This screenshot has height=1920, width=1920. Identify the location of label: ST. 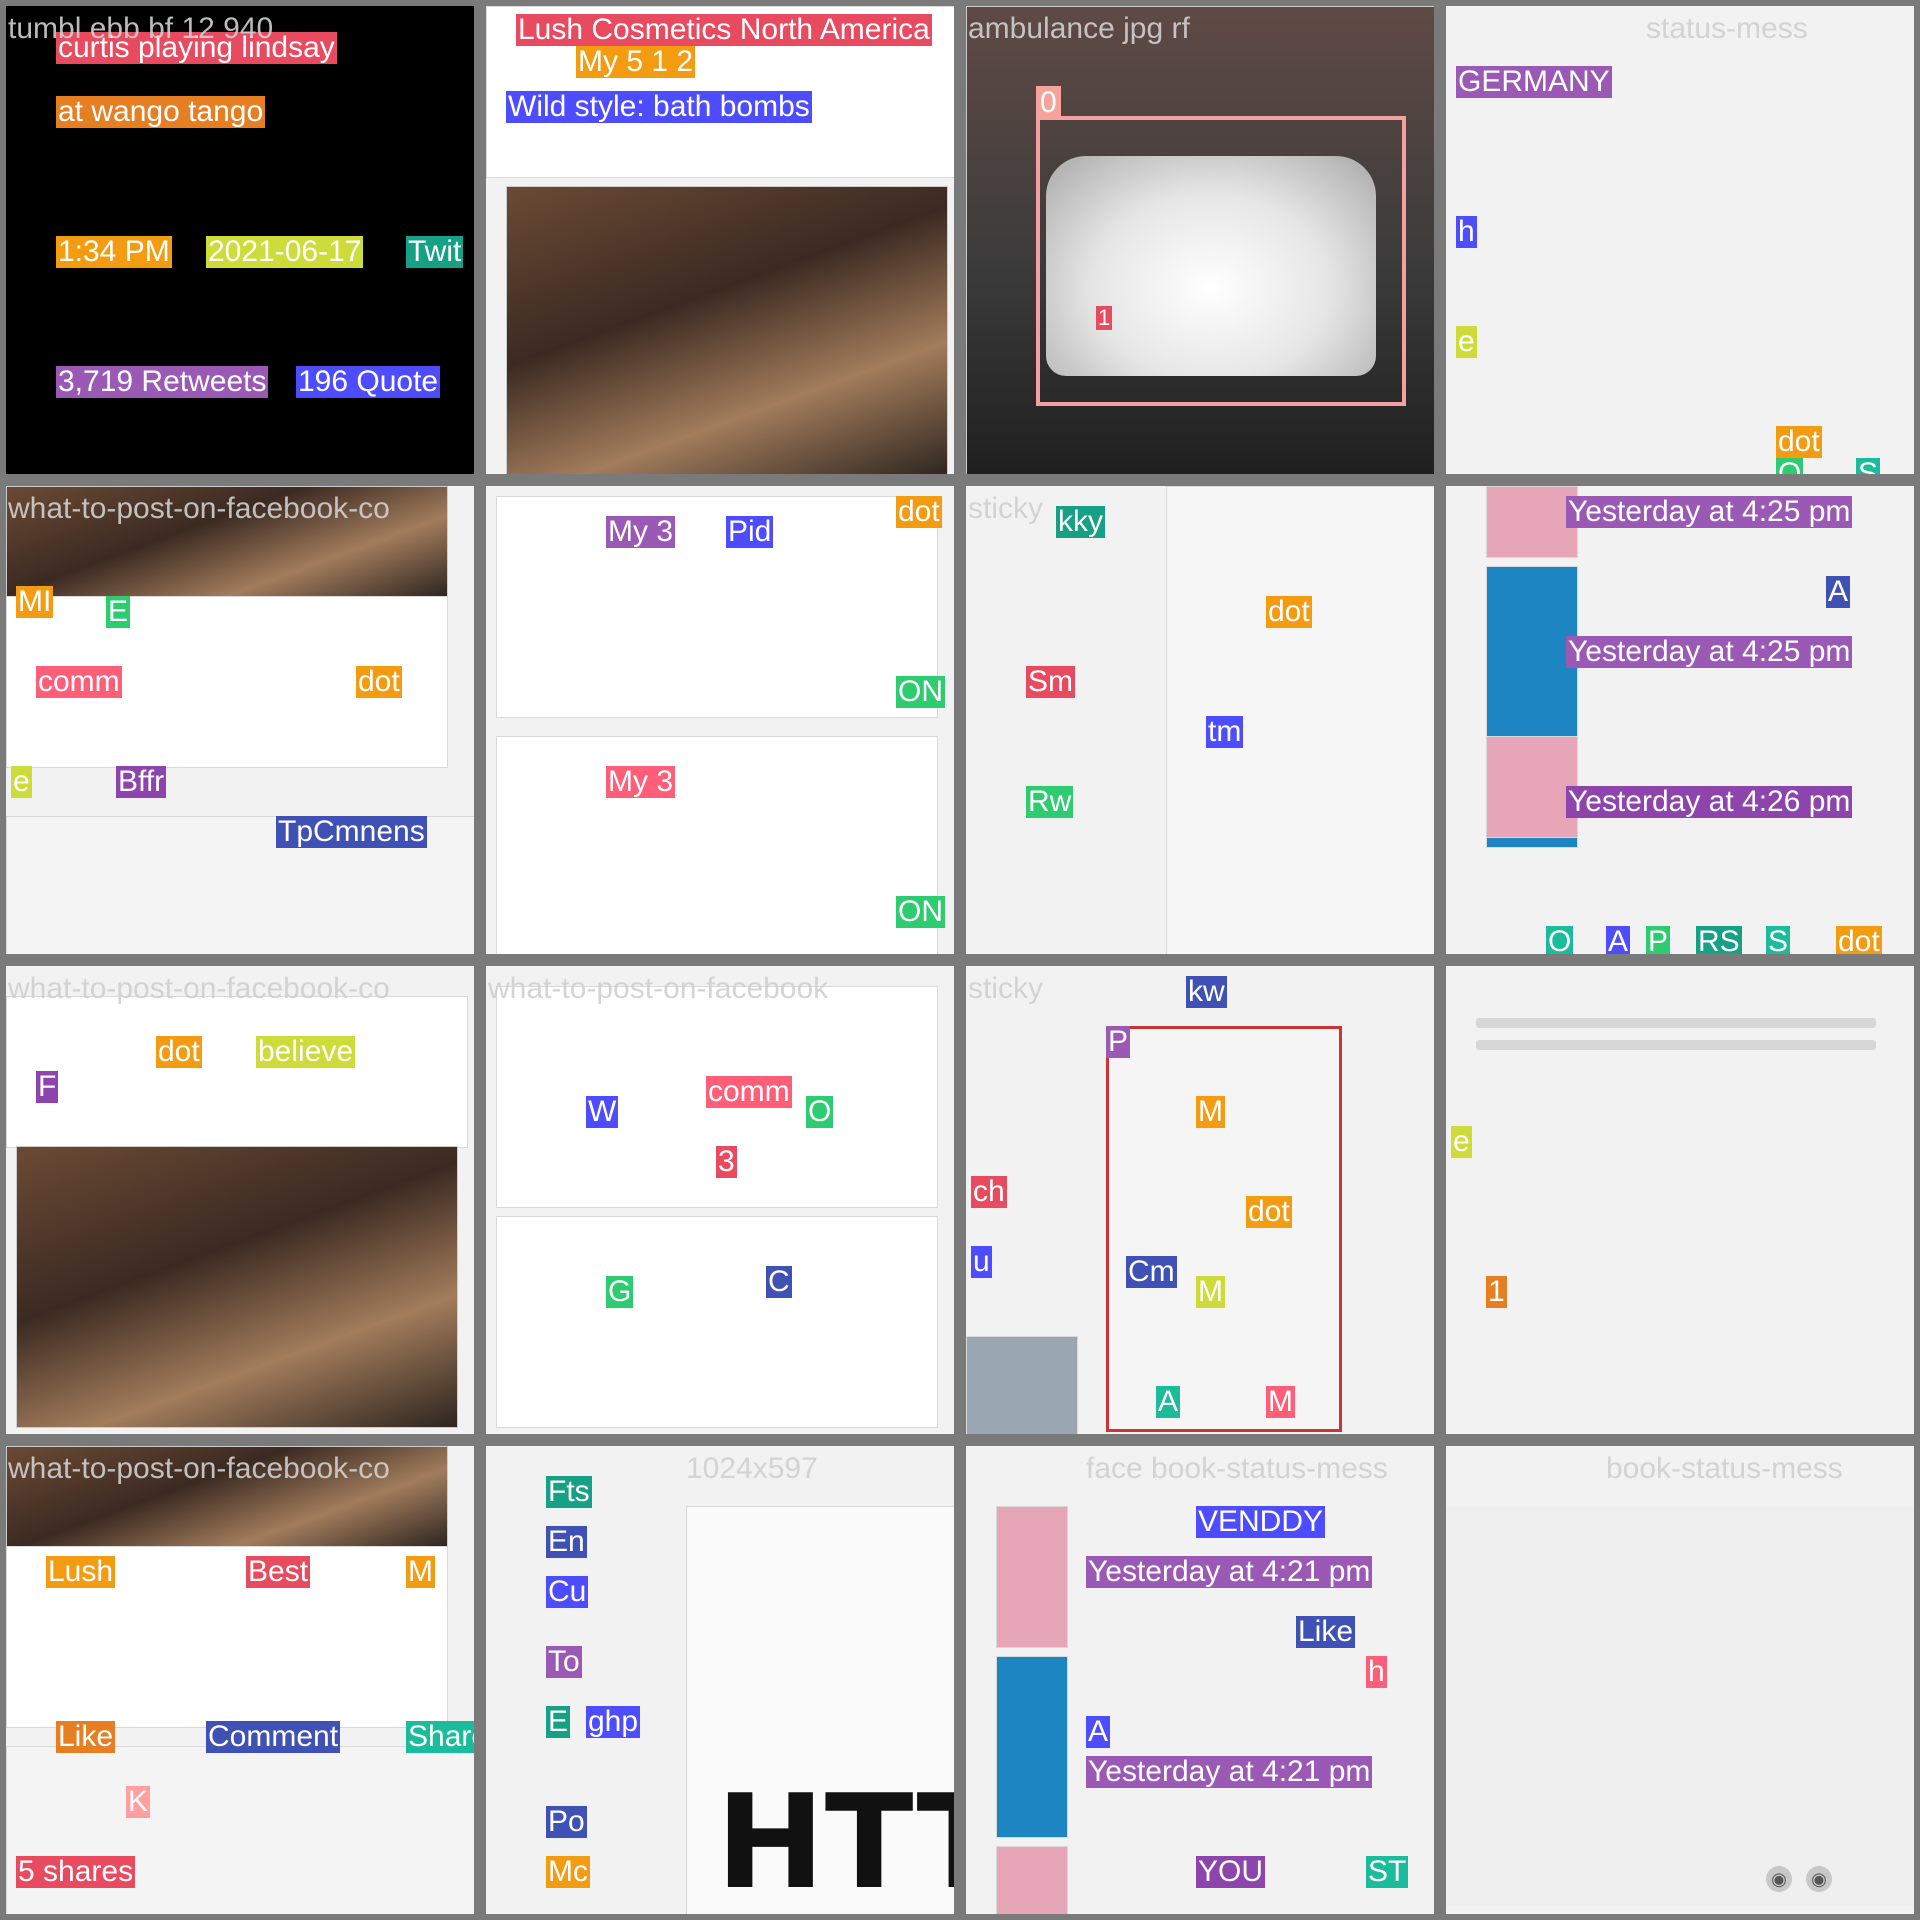
(1387, 1871).